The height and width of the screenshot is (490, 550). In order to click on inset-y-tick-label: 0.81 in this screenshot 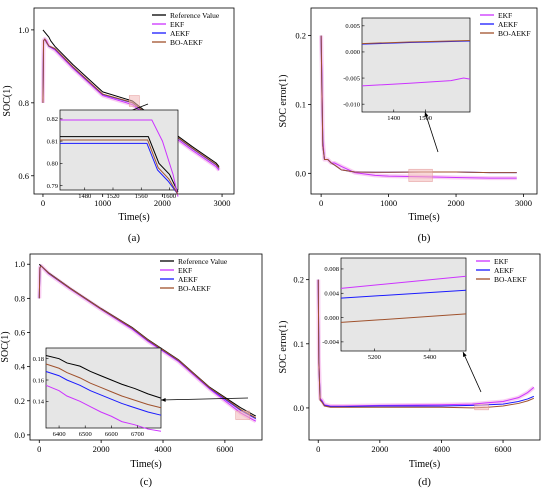, I will do `click(52, 141)`.